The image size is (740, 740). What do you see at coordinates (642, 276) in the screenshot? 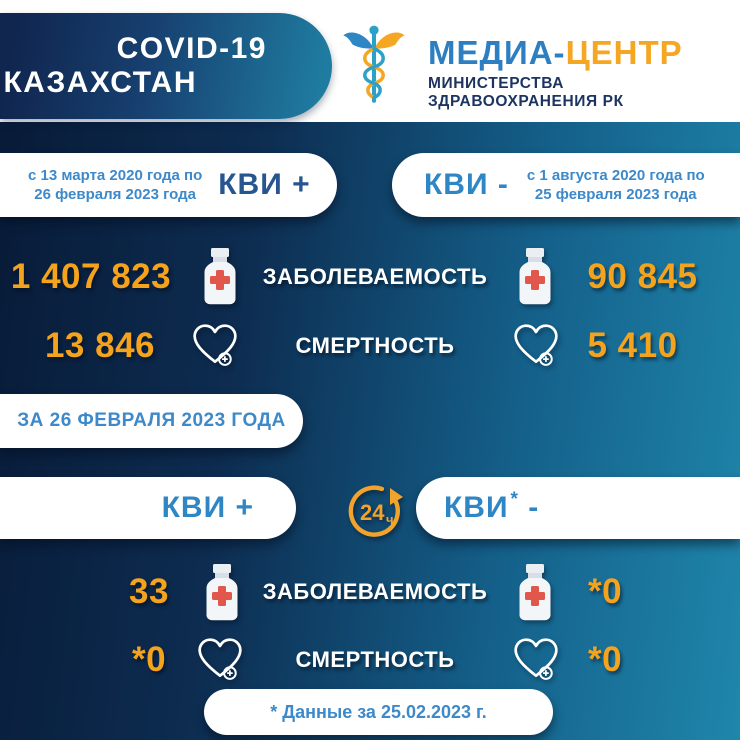
I see `cumulative-incidence-negative: 90 845` at bounding box center [642, 276].